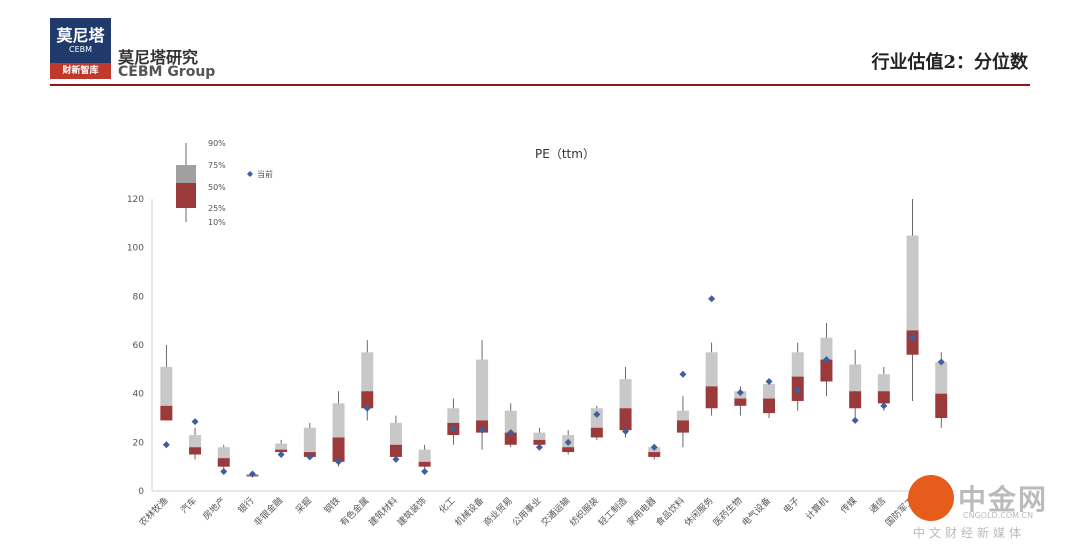  I want to click on x-tick-label: 农林牧渔, so click(154, 512).